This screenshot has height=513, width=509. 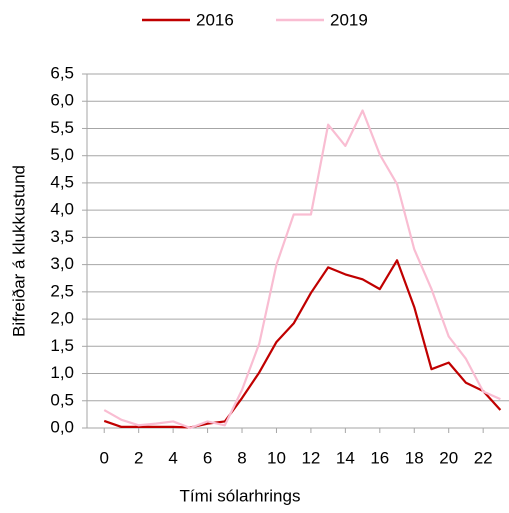 What do you see at coordinates (276, 457) in the screenshot?
I see `x-tick-label: 10` at bounding box center [276, 457].